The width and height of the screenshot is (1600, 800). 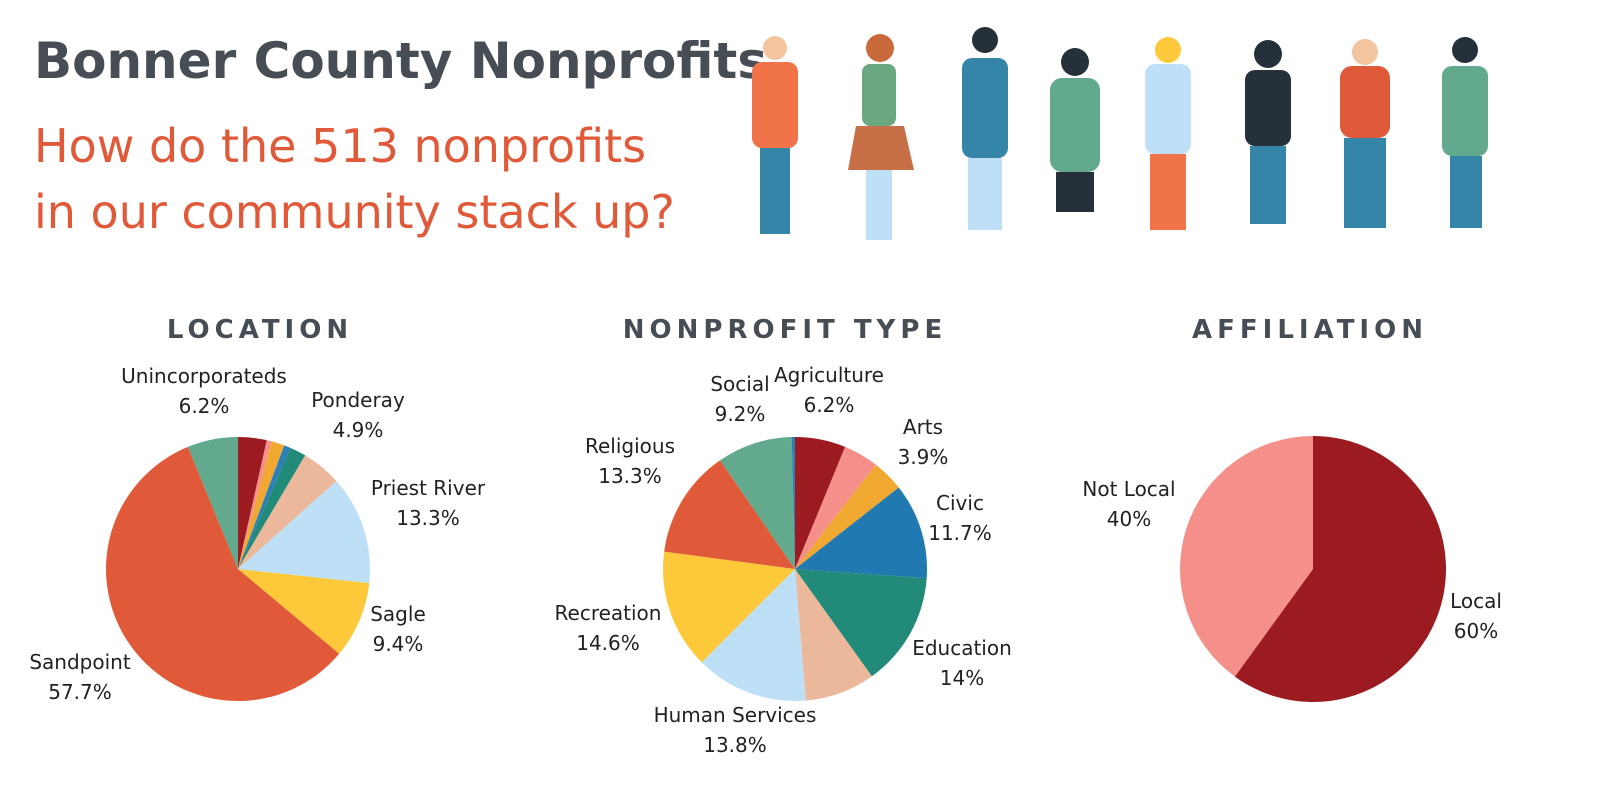 I want to click on slice-label: Social, so click(x=739, y=384).